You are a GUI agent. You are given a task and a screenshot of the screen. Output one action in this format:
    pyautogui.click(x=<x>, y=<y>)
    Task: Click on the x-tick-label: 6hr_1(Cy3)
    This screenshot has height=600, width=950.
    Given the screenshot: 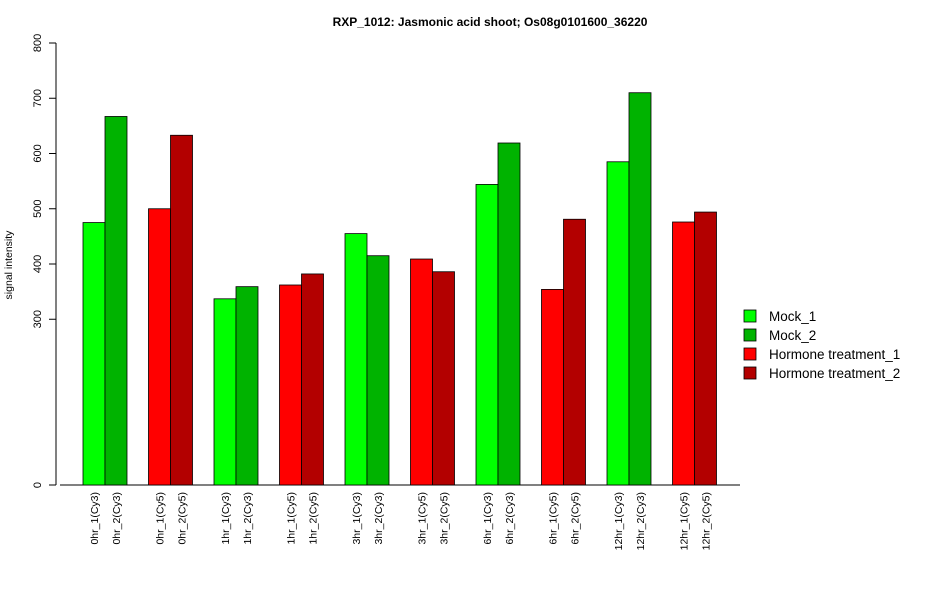 What is the action you would take?
    pyautogui.click(x=488, y=518)
    